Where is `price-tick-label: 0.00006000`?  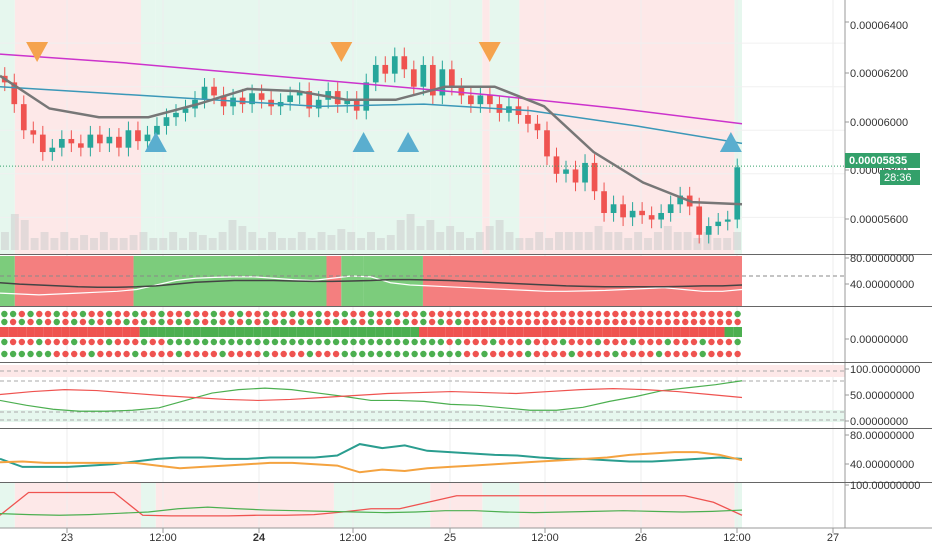
price-tick-label: 0.00006000 is located at coordinates (879, 123).